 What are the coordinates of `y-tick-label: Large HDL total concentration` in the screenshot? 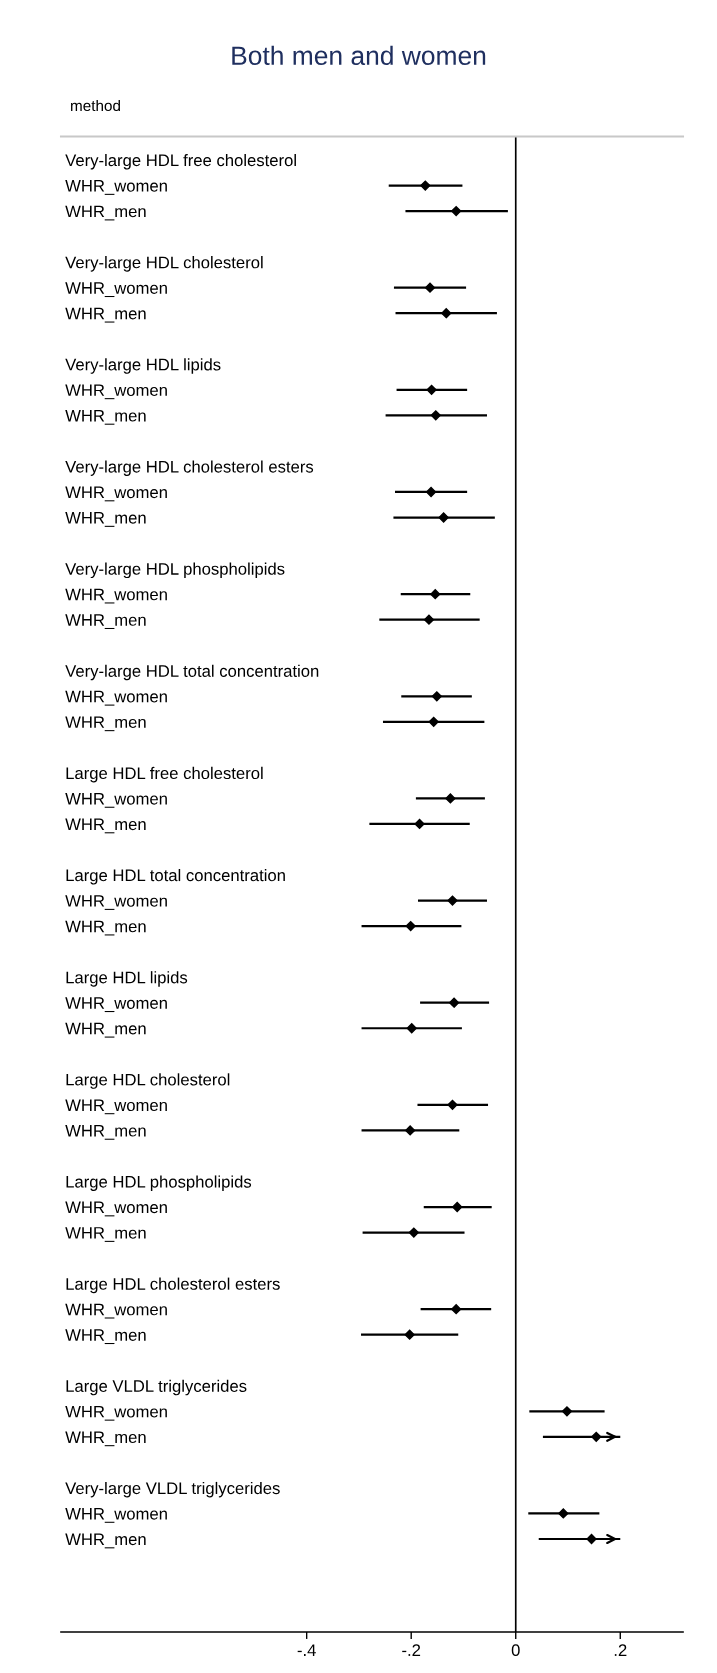 It's located at (175, 877).